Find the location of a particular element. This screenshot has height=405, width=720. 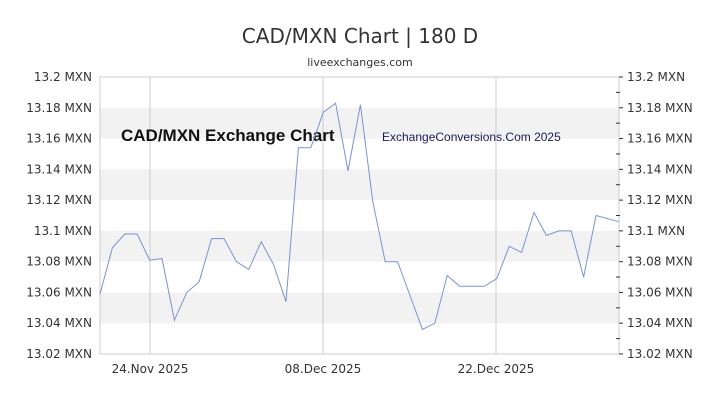

y-tick-label-right: 13.1 MXN is located at coordinates (656, 231).